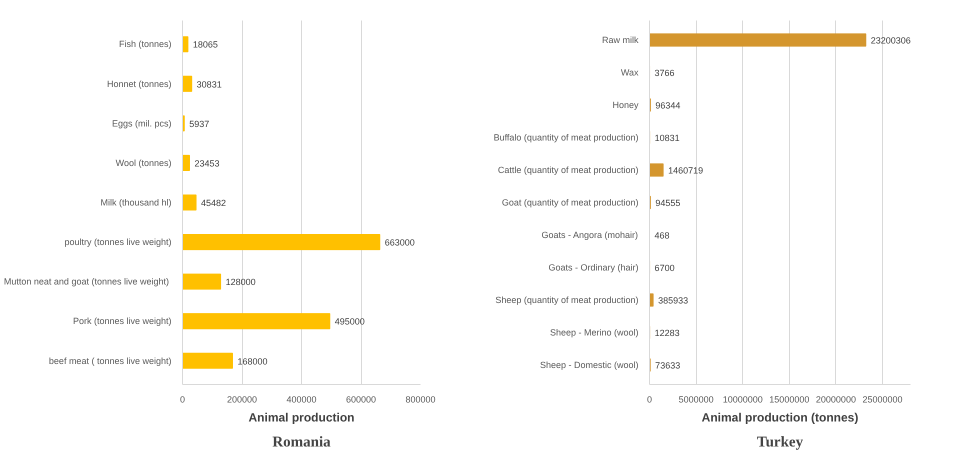 The image size is (980, 464). What do you see at coordinates (241, 282) in the screenshot?
I see `data-label: 128000` at bounding box center [241, 282].